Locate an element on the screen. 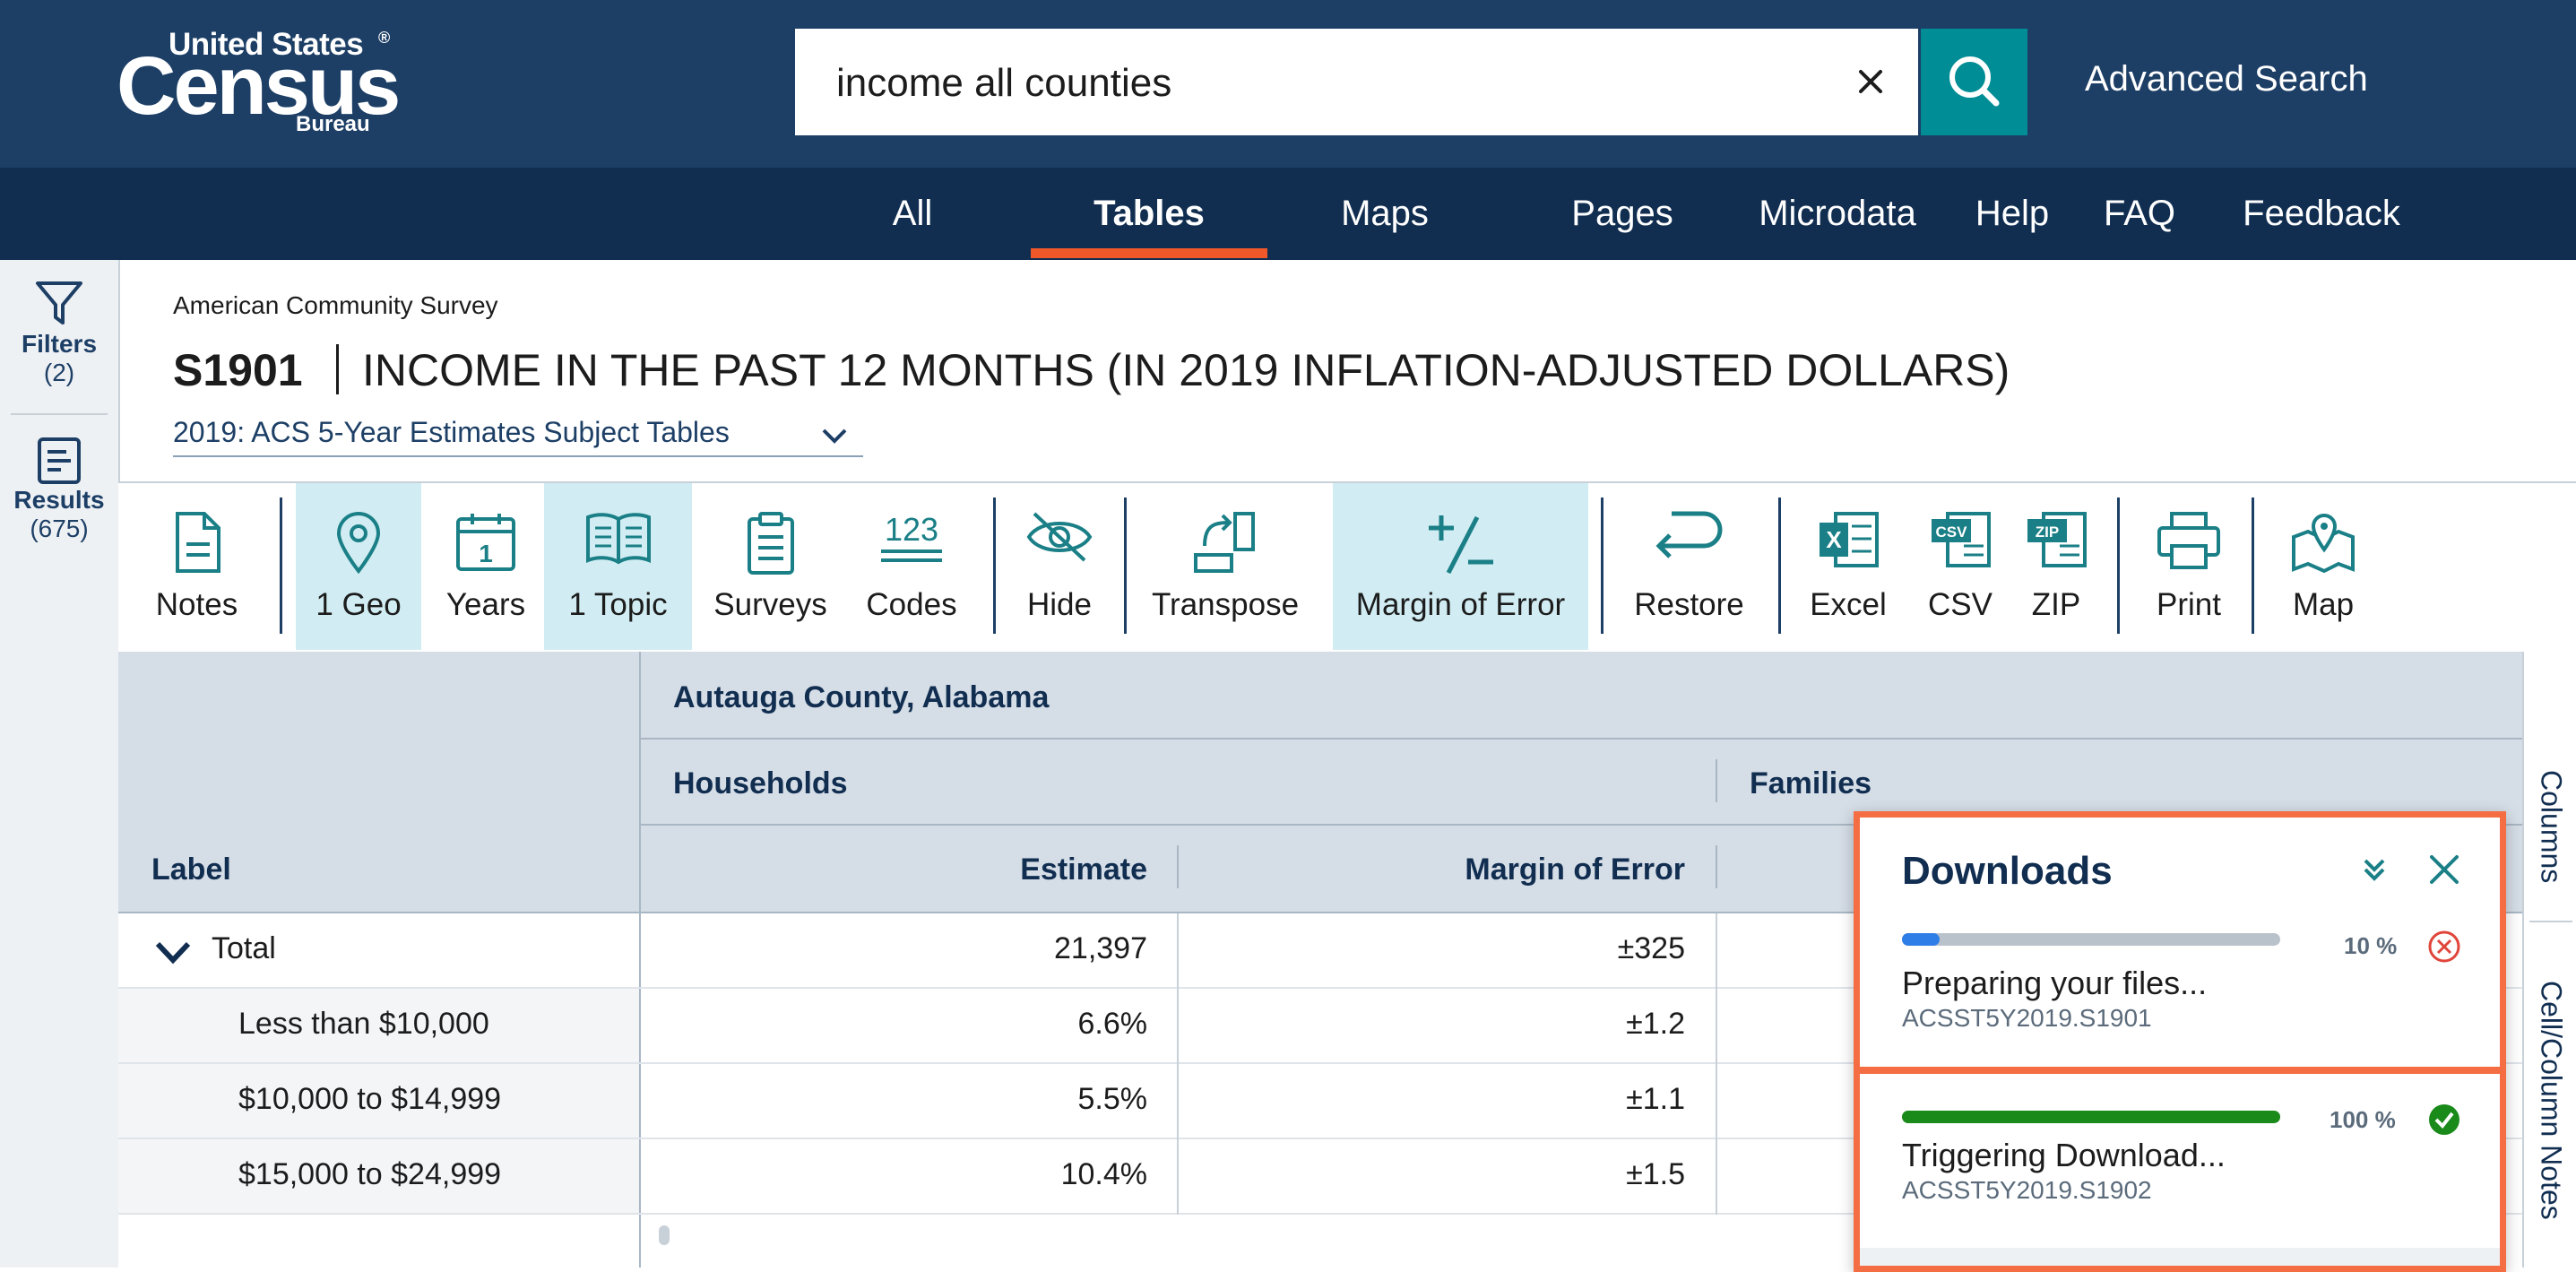  check-circle-icon is located at coordinates (2444, 1119).